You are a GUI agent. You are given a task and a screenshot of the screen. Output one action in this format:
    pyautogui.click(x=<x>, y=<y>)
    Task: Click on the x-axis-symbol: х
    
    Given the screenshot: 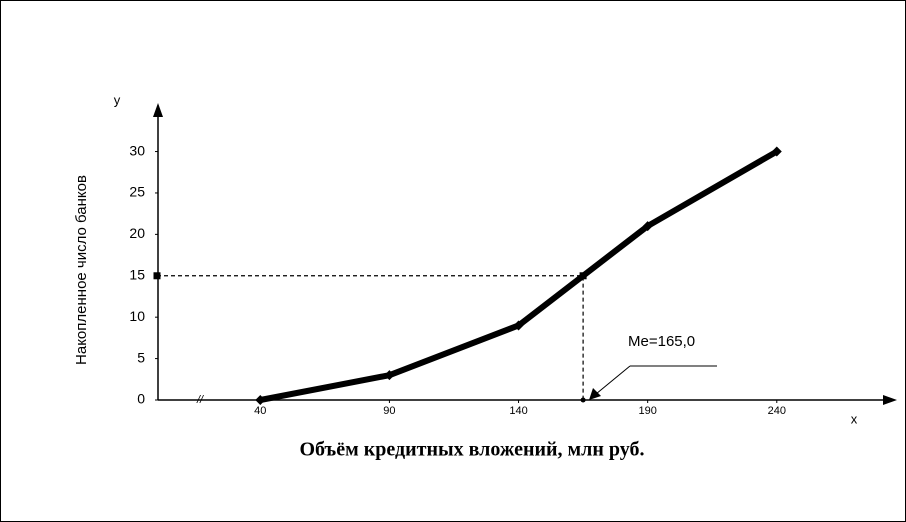 What is the action you would take?
    pyautogui.click(x=854, y=418)
    